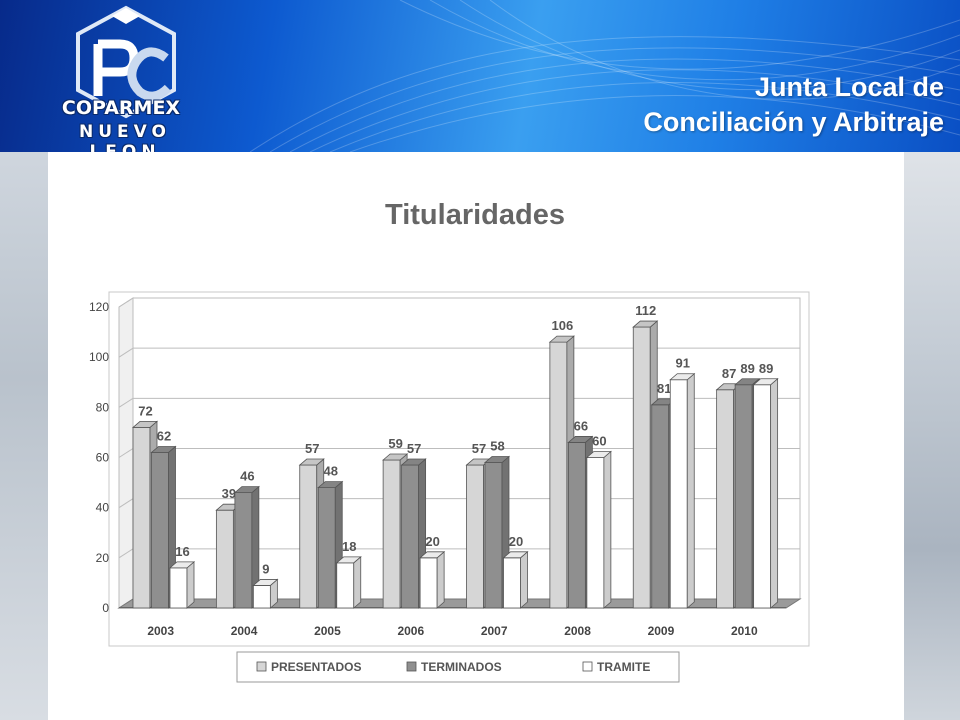 This screenshot has width=960, height=720. Describe the element at coordinates (849, 87) in the screenshot. I see `page-title-line-1: Junta Local de` at that location.